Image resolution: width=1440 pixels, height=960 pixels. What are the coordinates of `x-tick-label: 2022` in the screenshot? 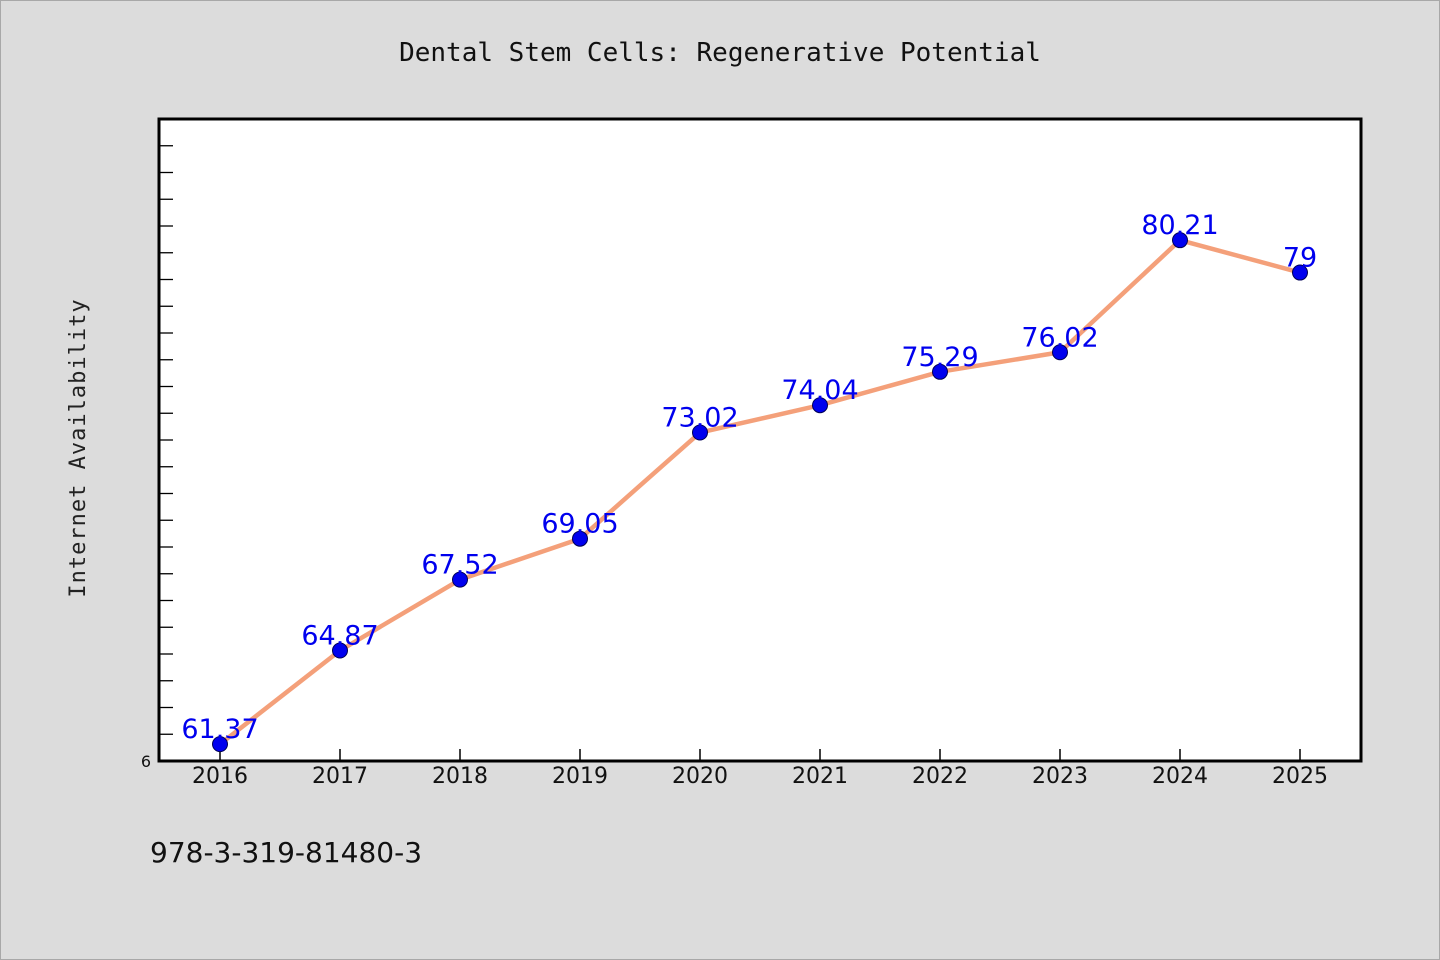 It's located at (940, 776).